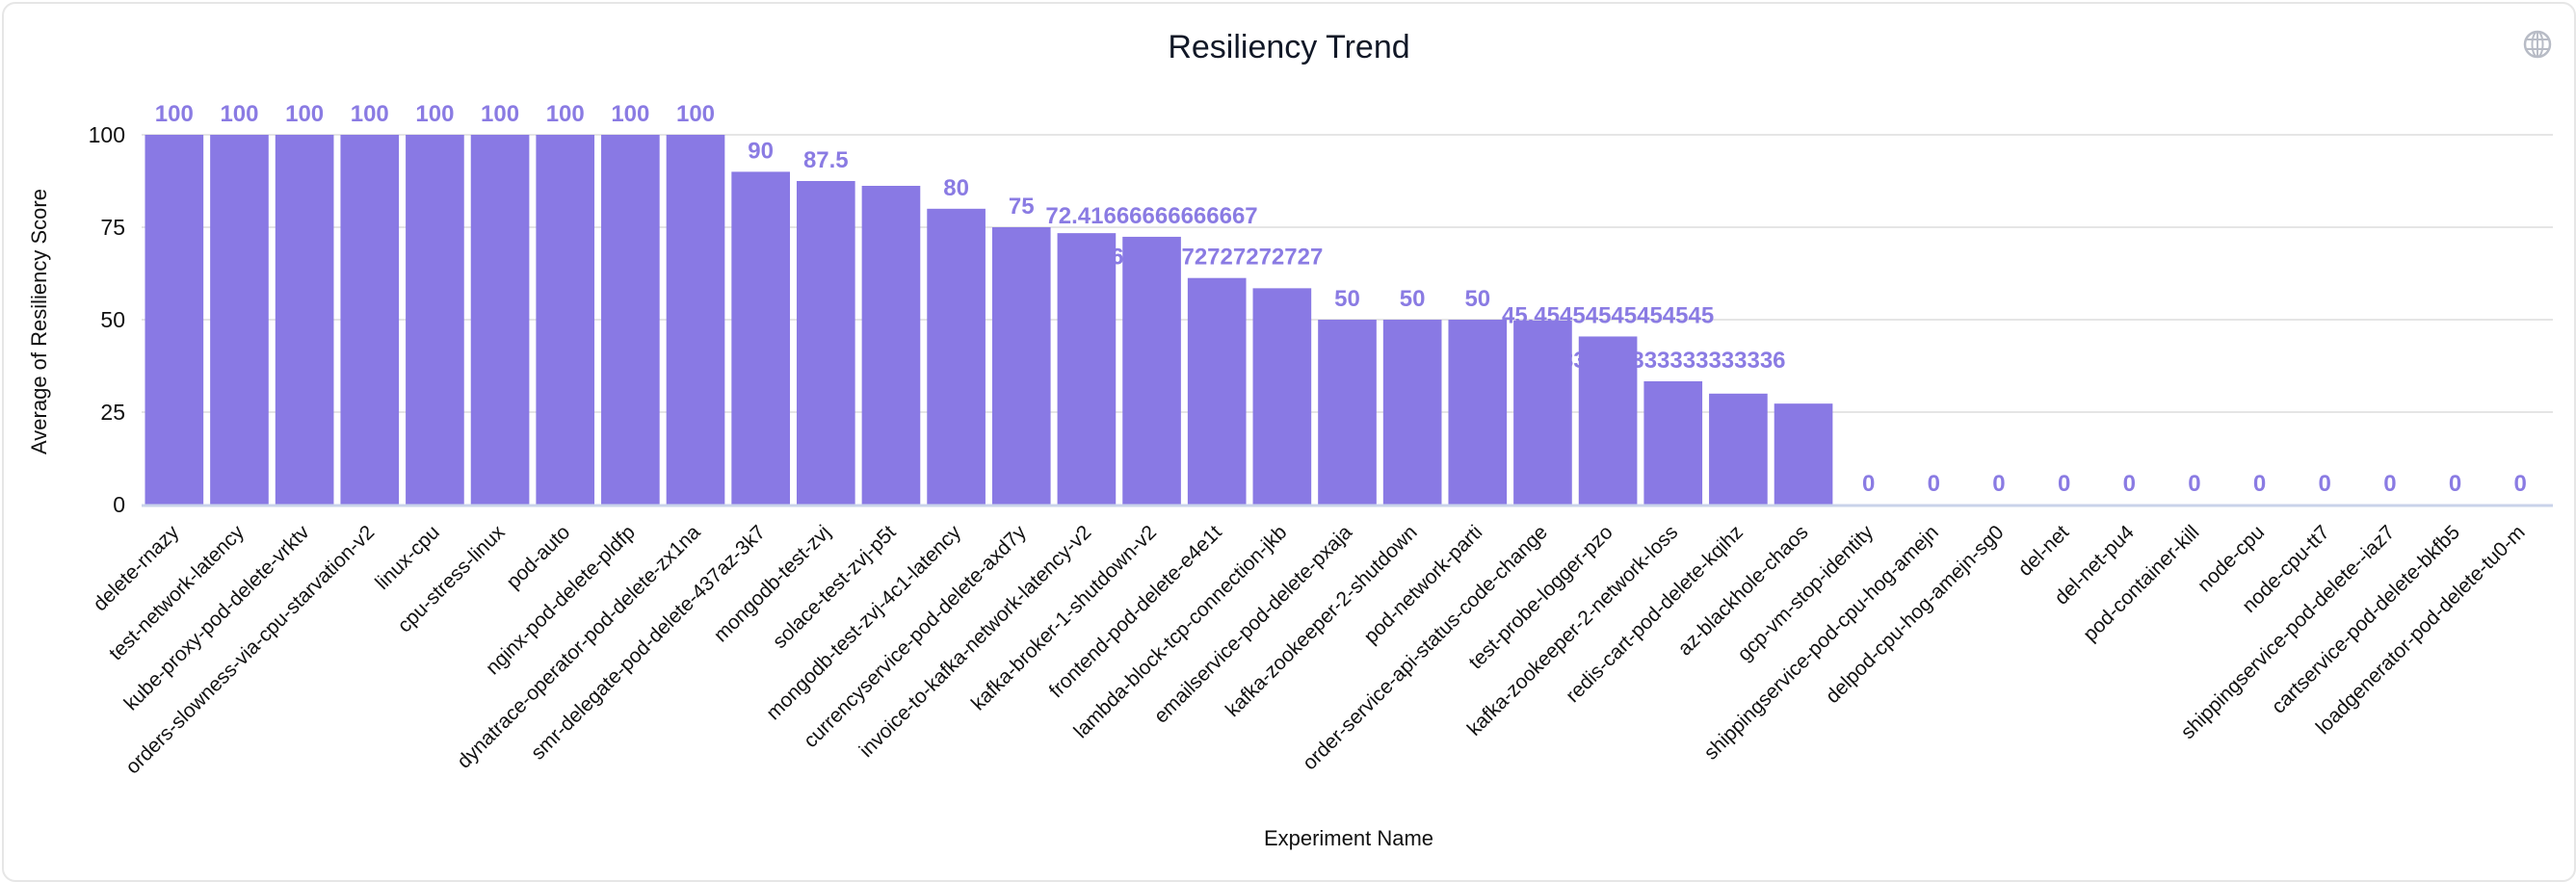 The image size is (2576, 882). I want to click on x-tick-label: pod-container-kill, so click(2141, 583).